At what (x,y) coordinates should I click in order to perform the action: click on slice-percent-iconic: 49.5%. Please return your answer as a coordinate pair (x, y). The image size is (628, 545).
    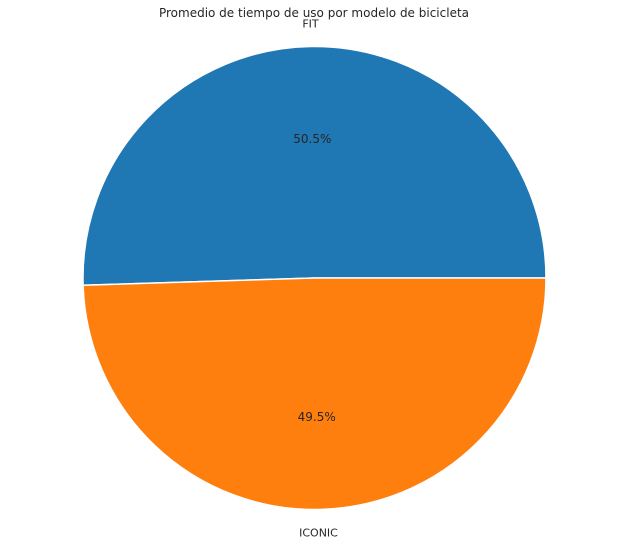
    Looking at the image, I should click on (317, 417).